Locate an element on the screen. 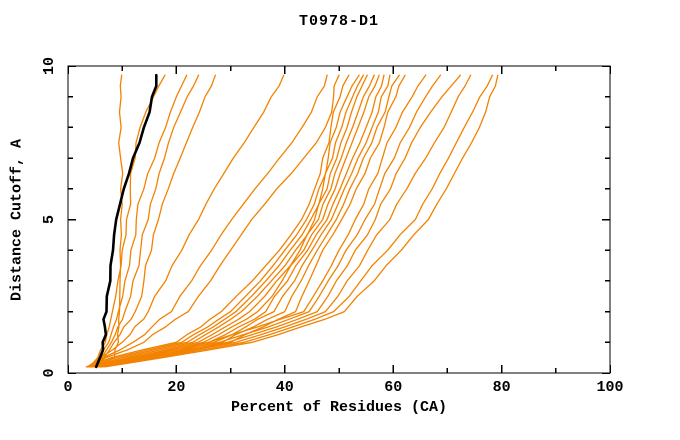  y-tick-label: 5 is located at coordinates (49, 219).